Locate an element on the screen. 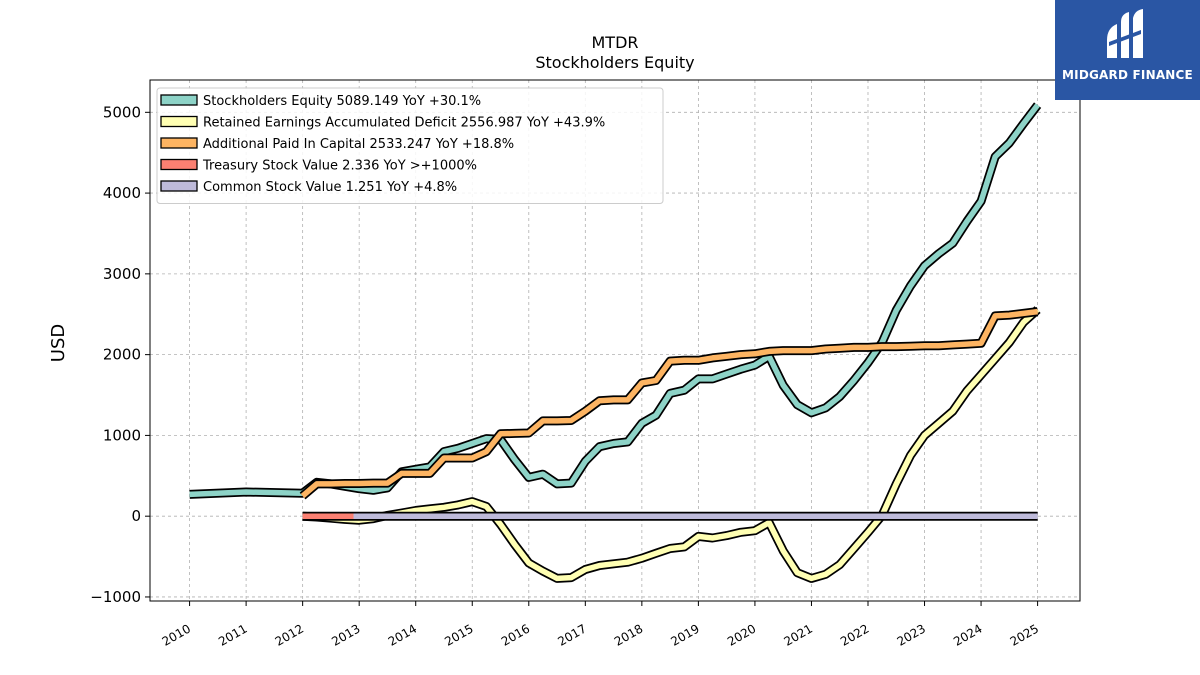  chart-title: MTDR is located at coordinates (614, 42).